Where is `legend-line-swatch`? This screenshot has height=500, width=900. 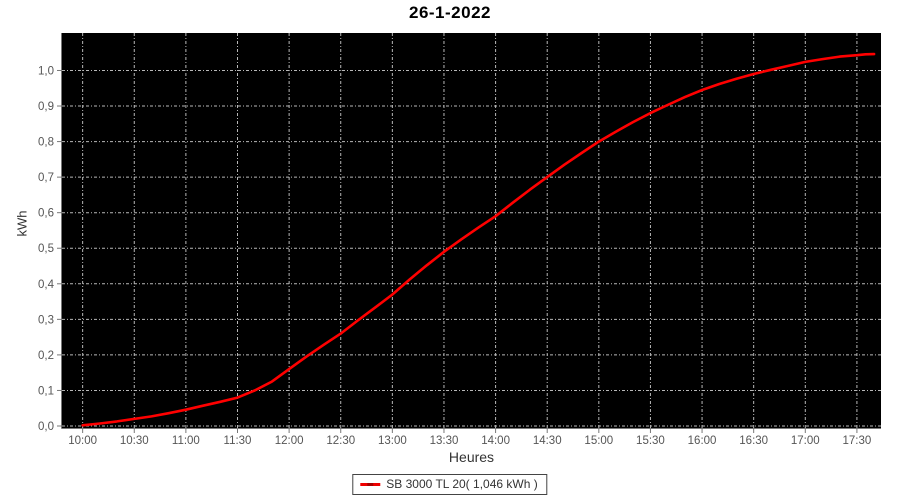
legend-line-swatch is located at coordinates (370, 484).